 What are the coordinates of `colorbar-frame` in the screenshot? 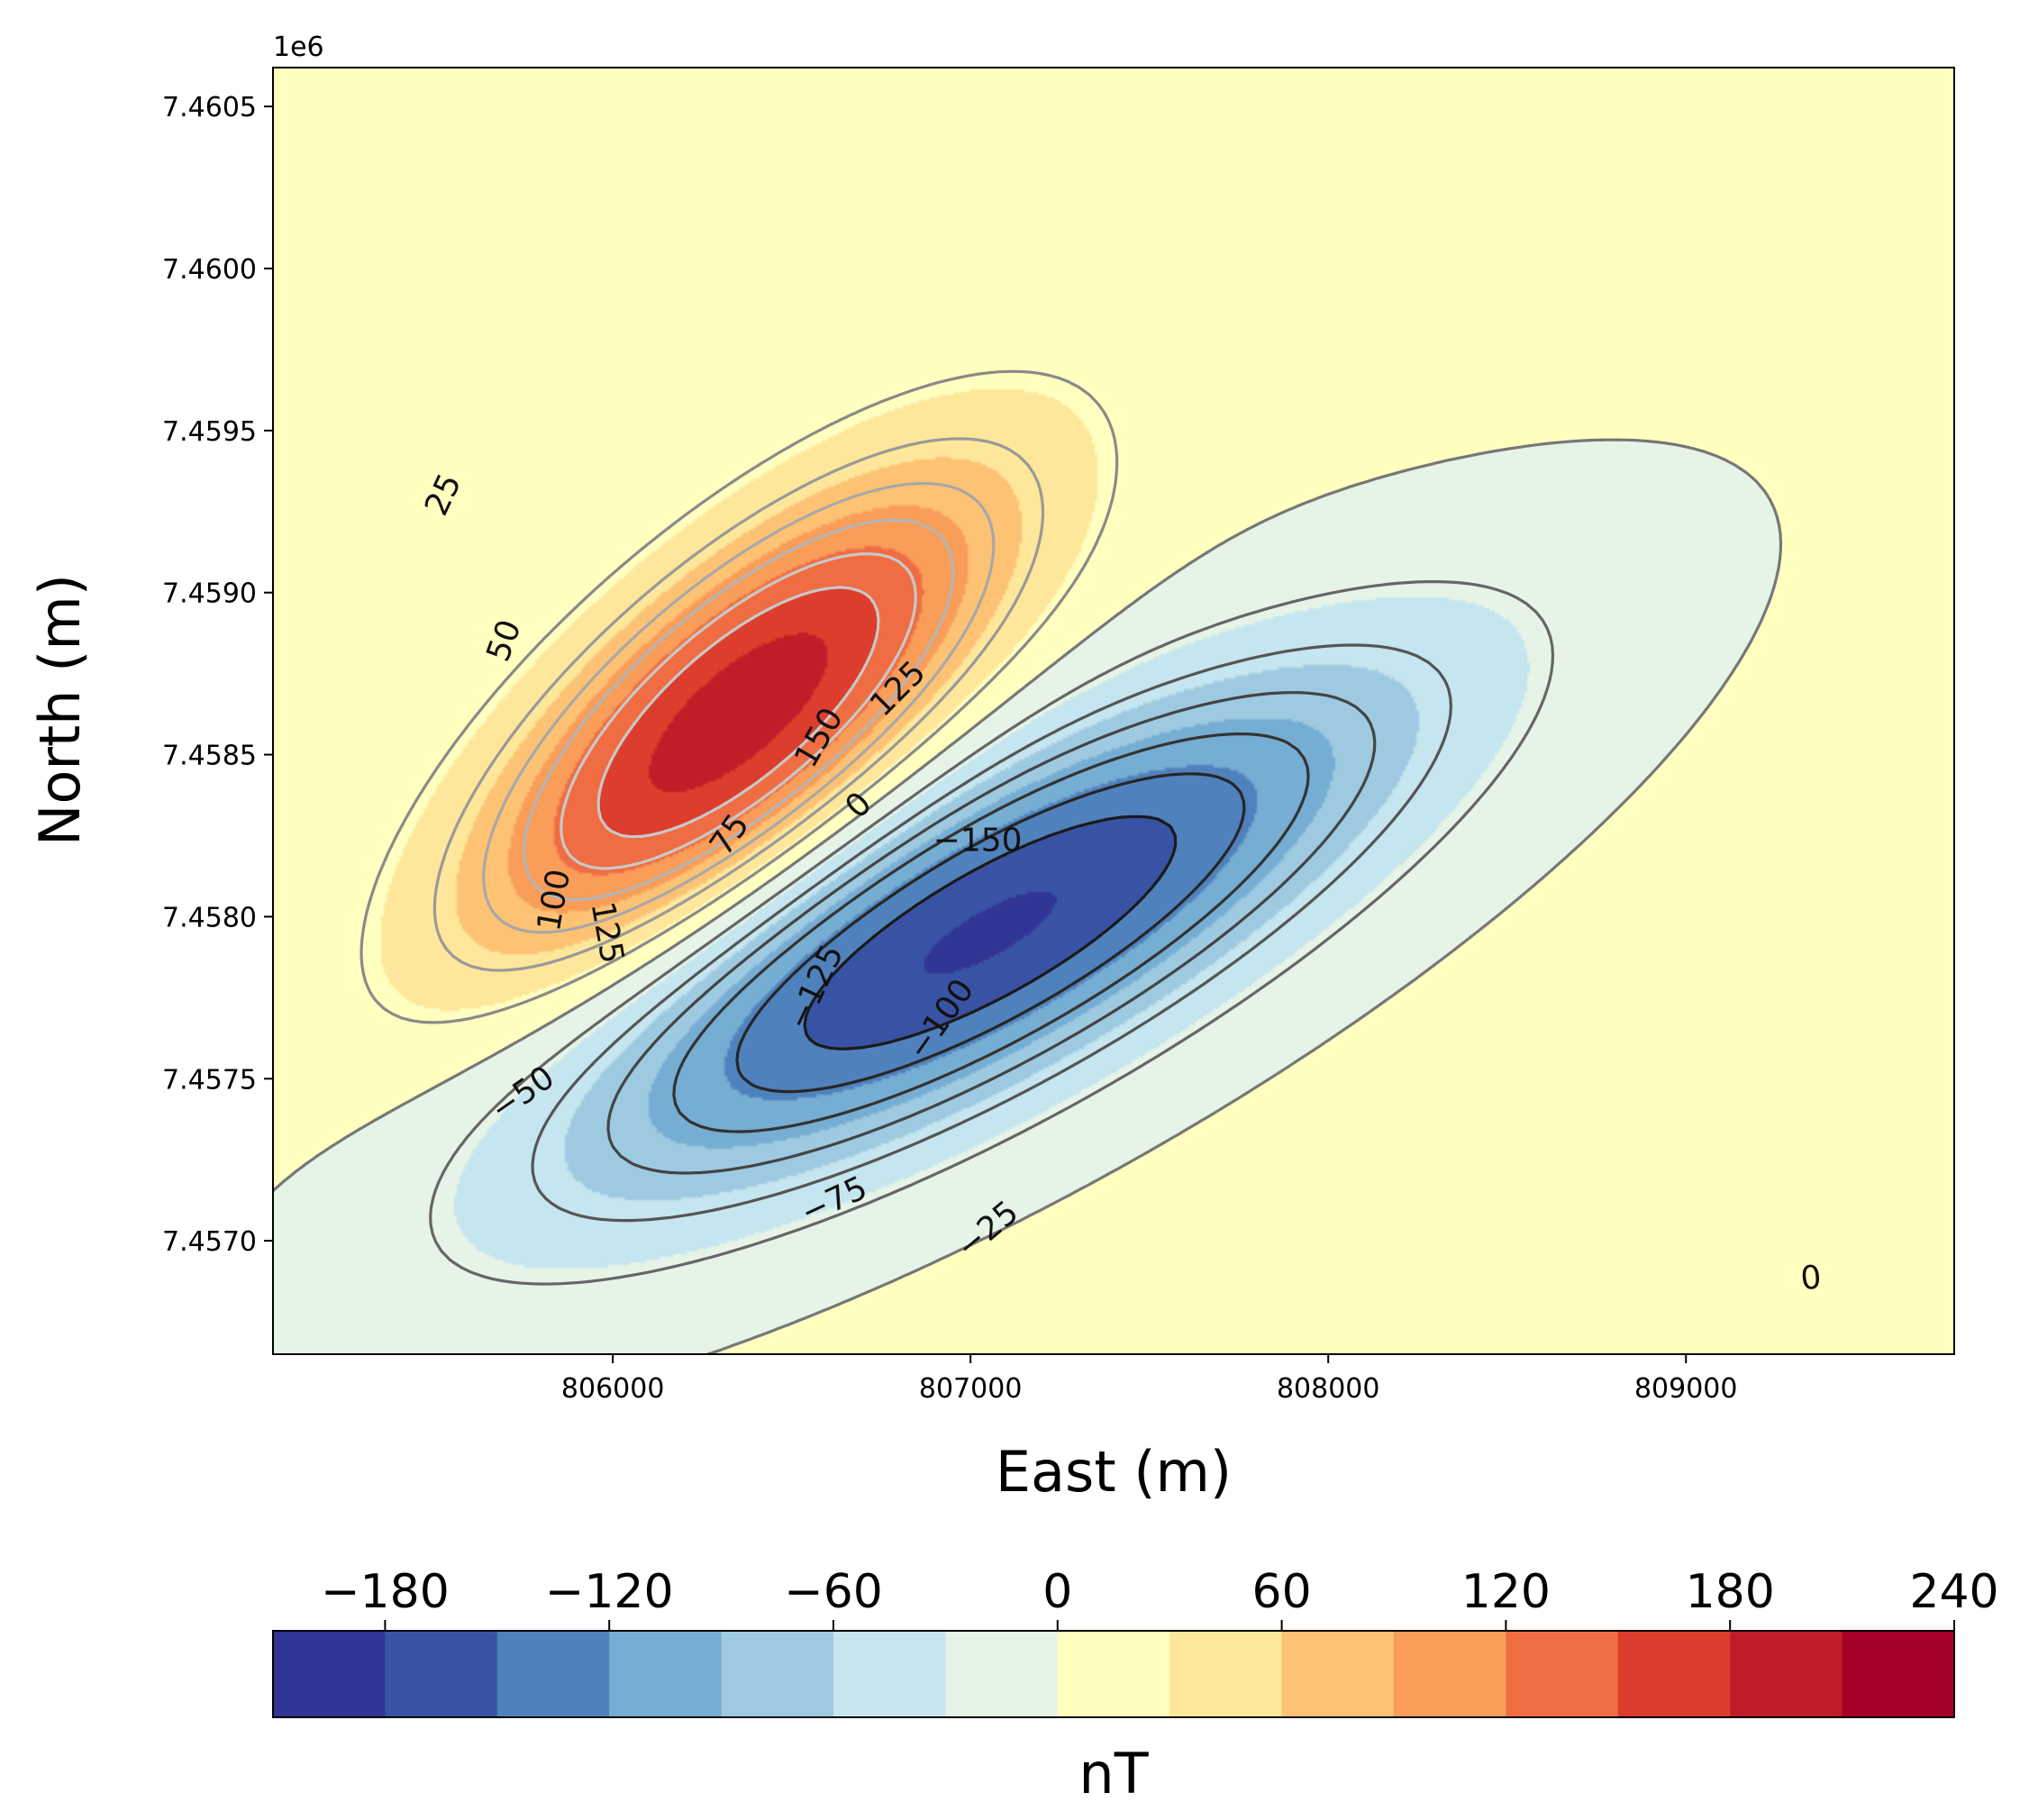 It's located at (1113, 1674).